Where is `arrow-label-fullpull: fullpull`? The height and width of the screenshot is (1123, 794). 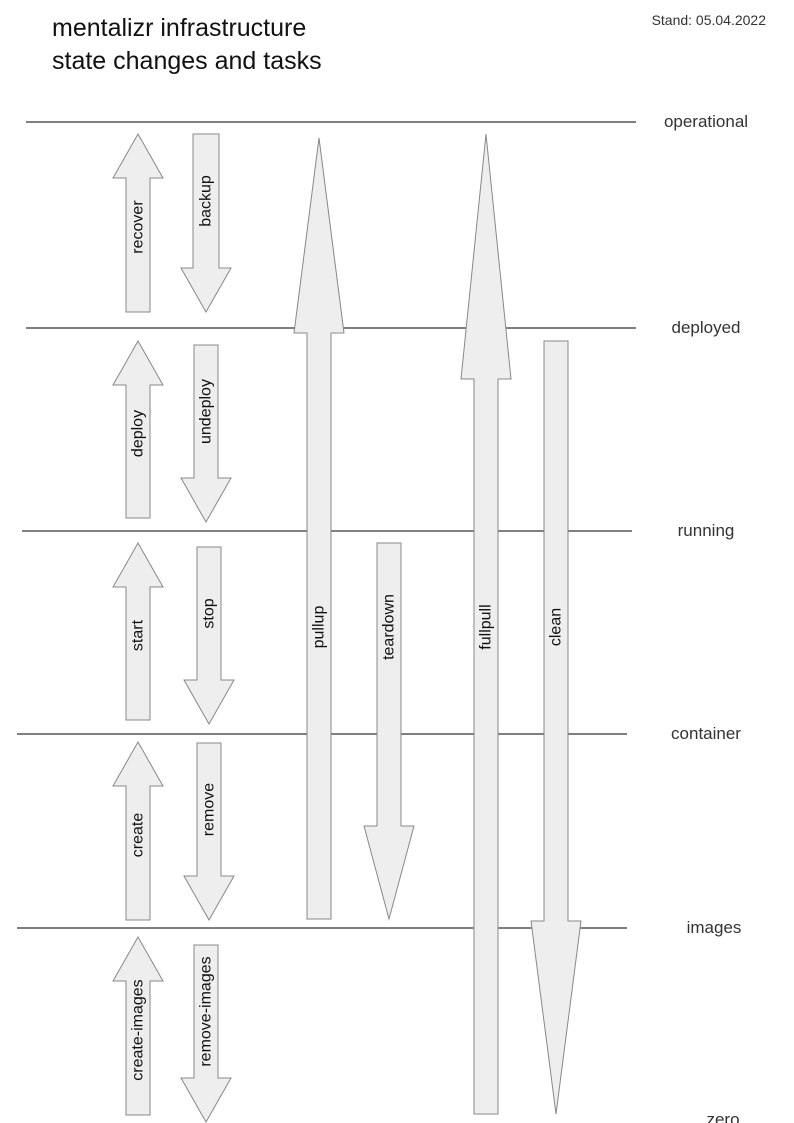
arrow-label-fullpull: fullpull is located at coordinates (486, 626).